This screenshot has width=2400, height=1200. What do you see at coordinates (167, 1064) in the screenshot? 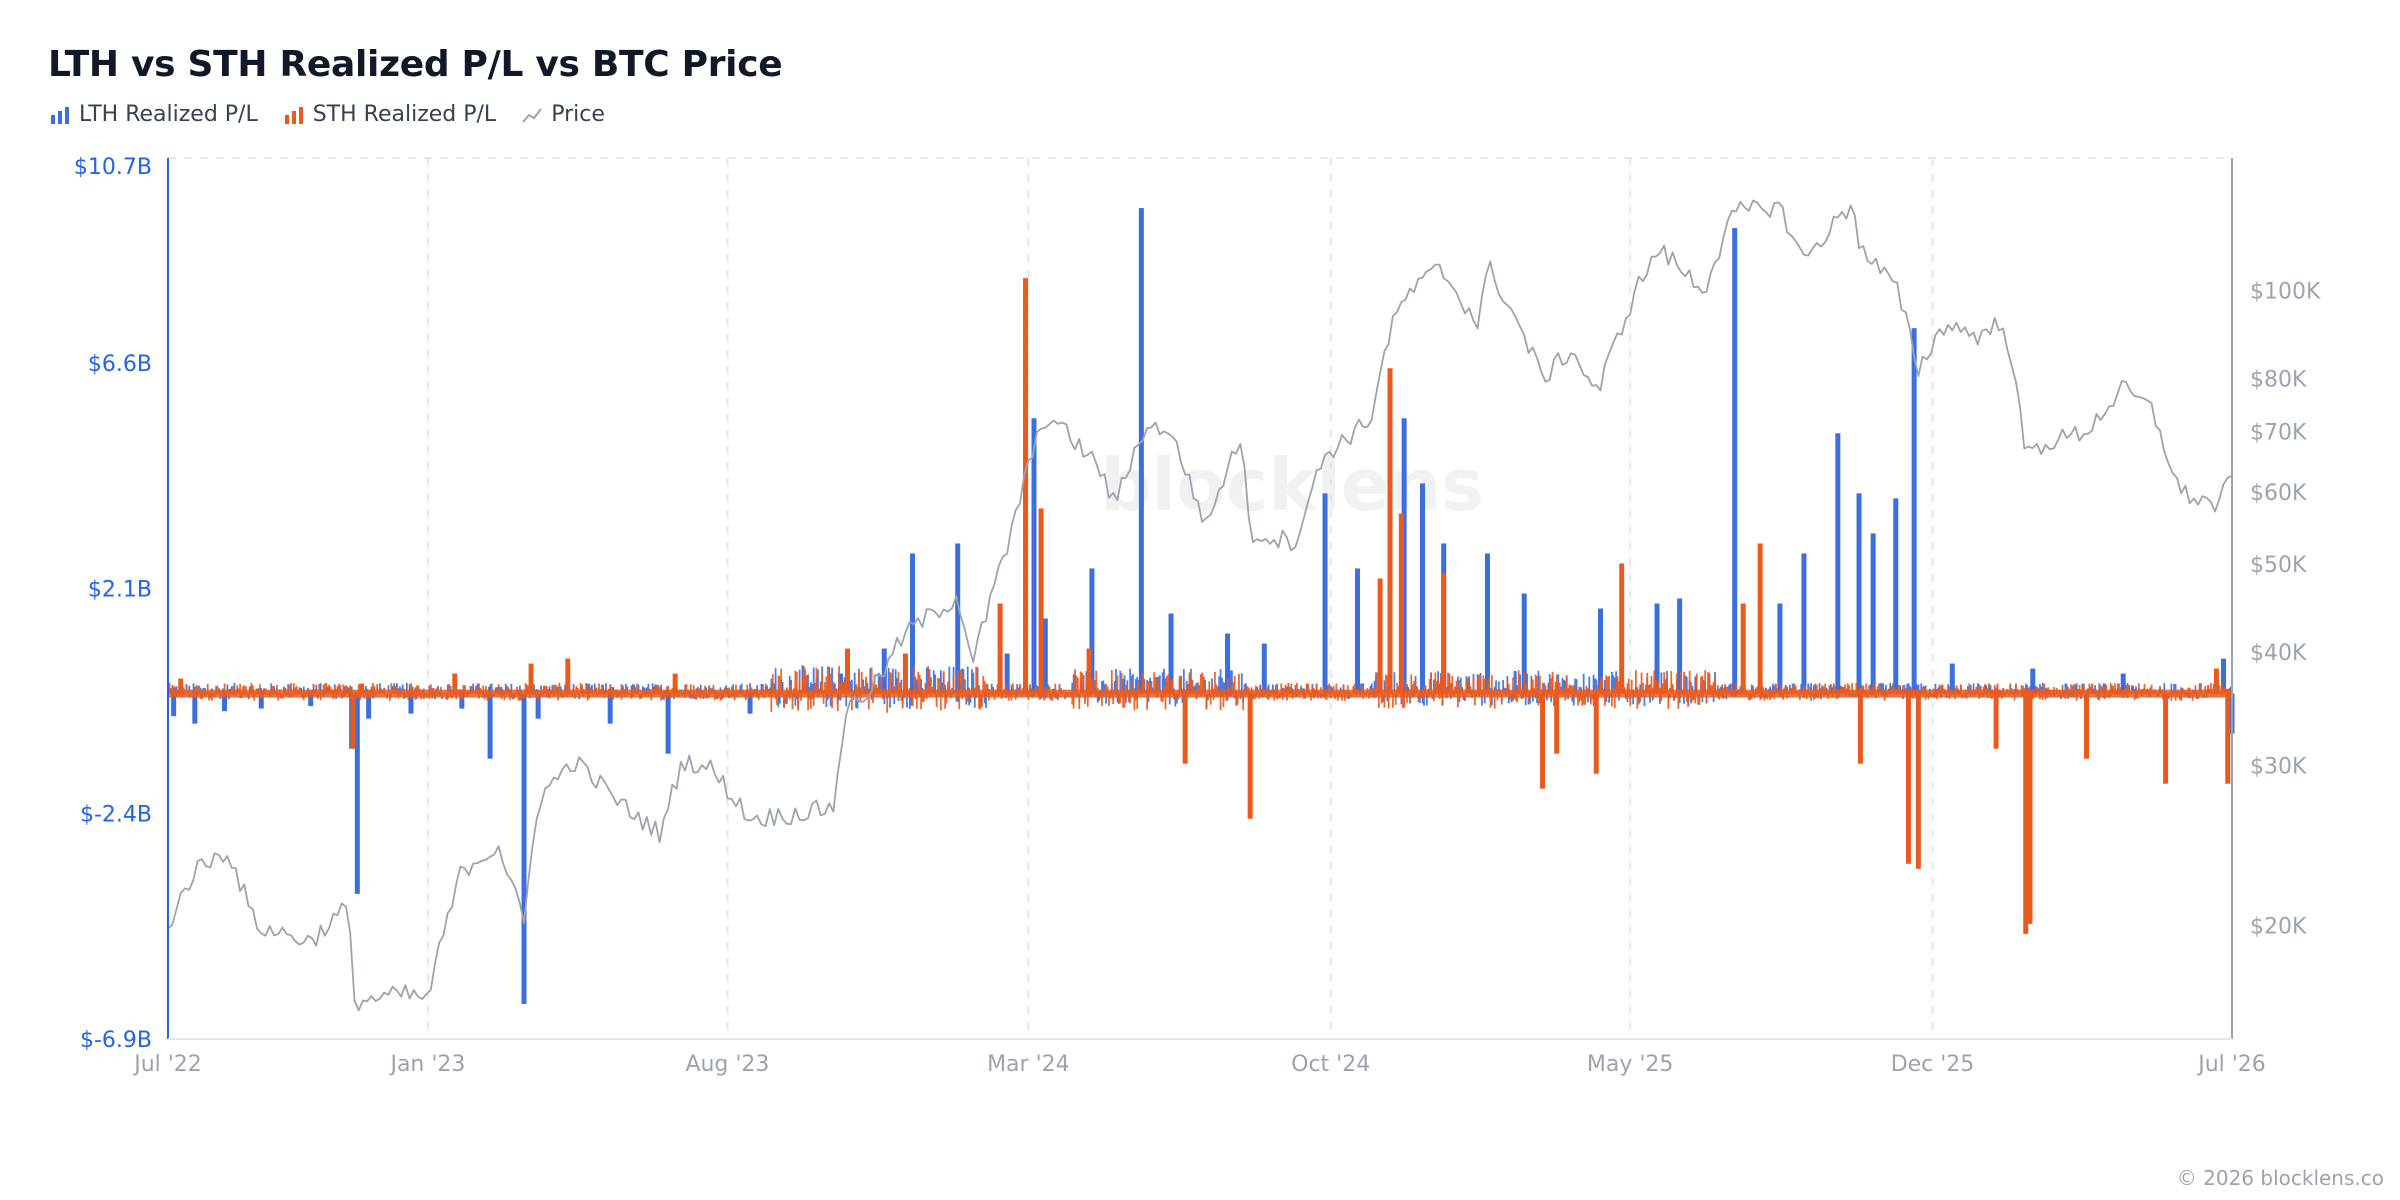
I see `x-tick-label: Jul '22` at bounding box center [167, 1064].